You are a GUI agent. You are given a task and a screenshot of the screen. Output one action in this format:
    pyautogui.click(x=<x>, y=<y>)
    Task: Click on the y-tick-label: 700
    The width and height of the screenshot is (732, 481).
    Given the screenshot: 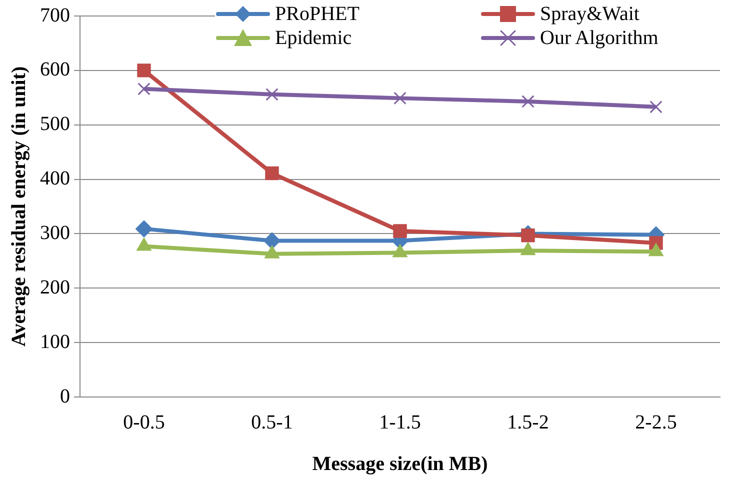 What is the action you would take?
    pyautogui.click(x=55, y=15)
    